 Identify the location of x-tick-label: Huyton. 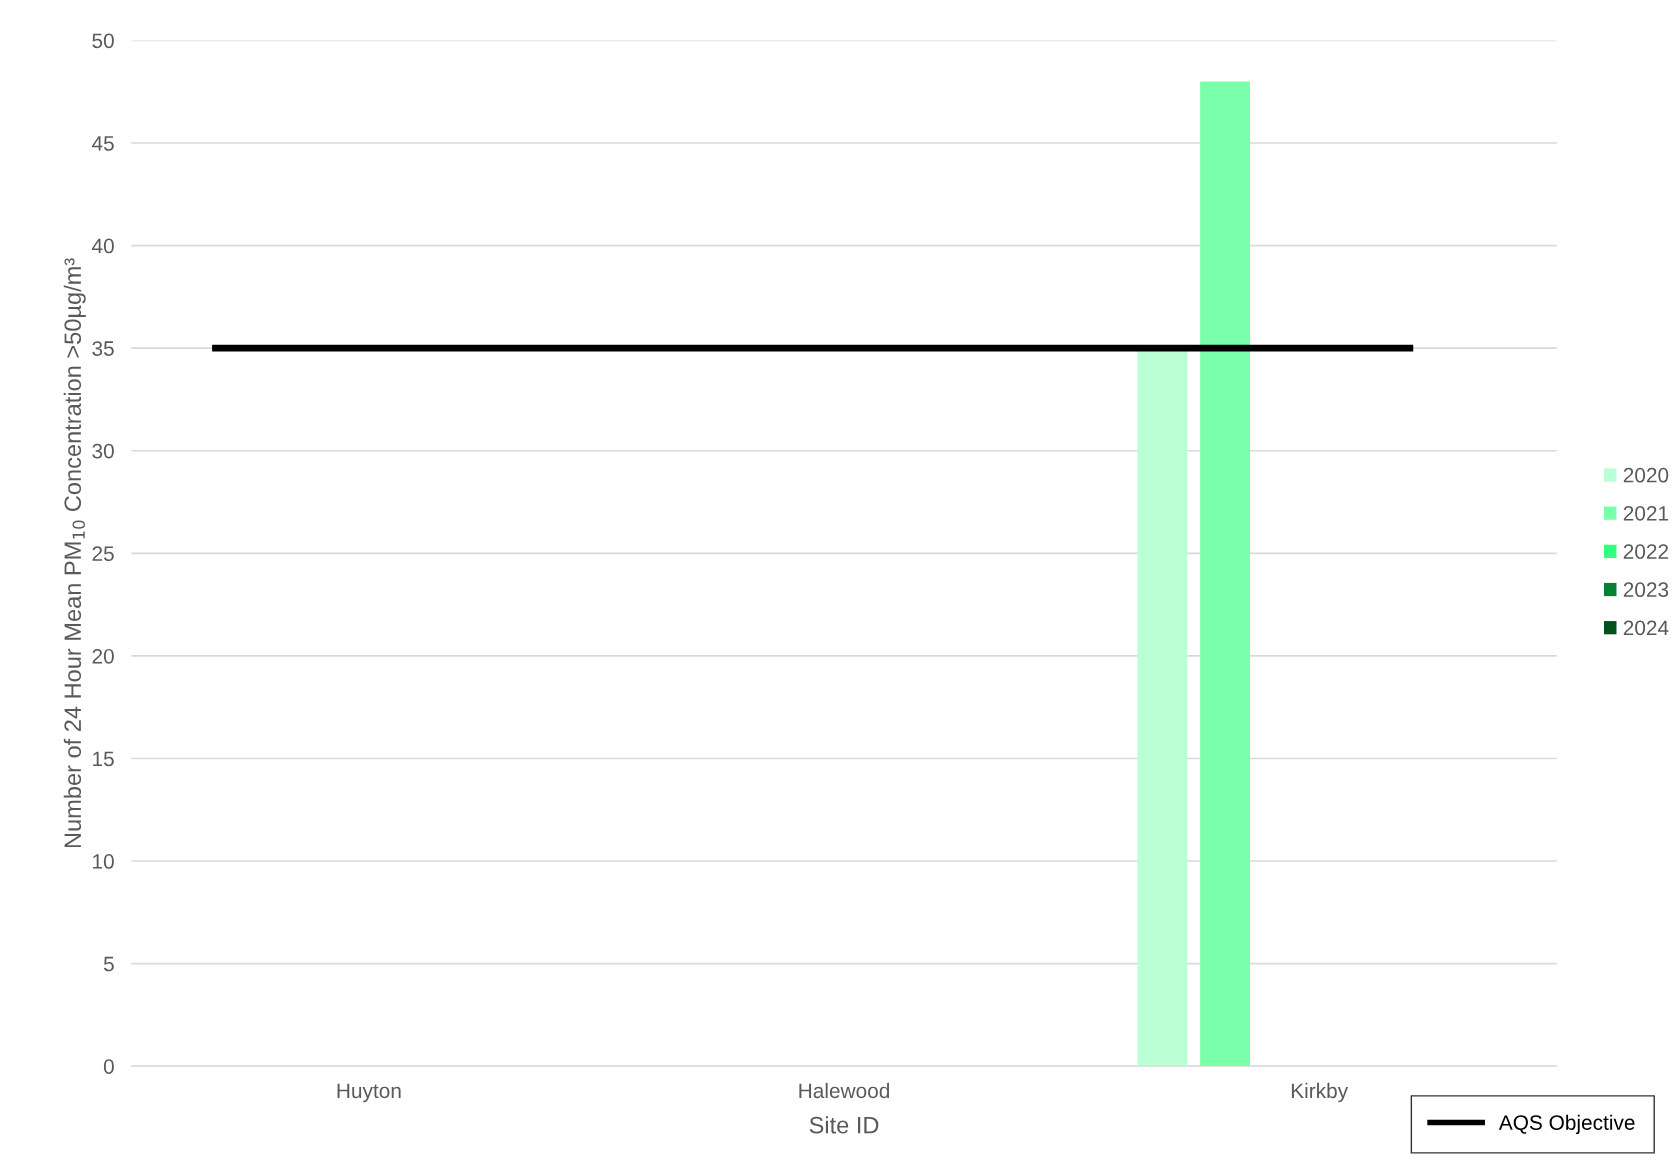
(369, 1093).